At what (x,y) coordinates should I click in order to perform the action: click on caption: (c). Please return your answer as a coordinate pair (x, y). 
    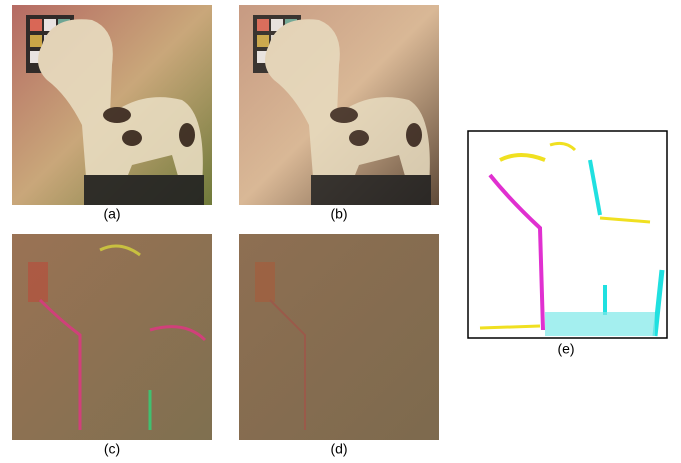
    Looking at the image, I should click on (112, 449).